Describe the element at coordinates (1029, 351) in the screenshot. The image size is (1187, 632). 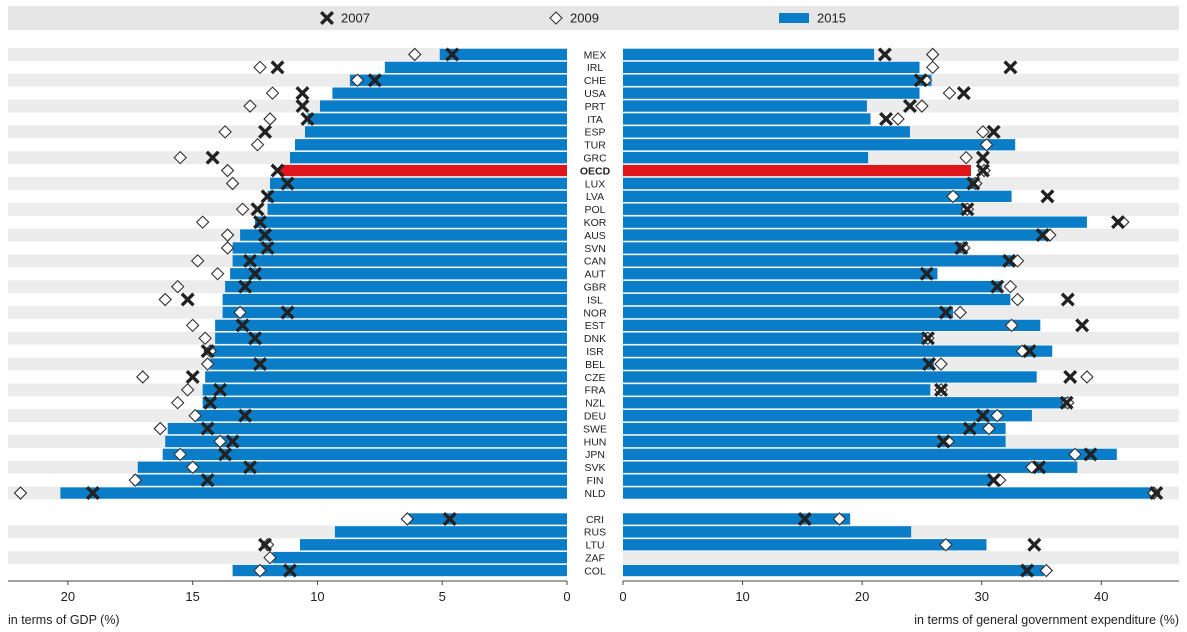
I see `right-marker-2007-isr` at that location.